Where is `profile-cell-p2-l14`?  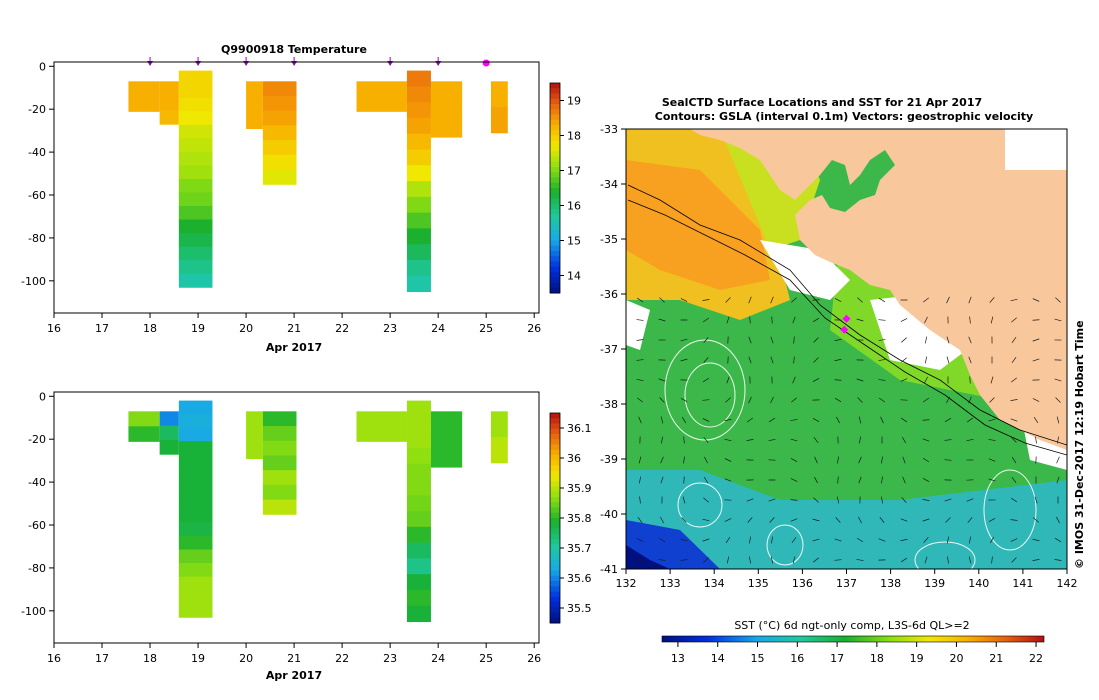 profile-cell-p2-l14 is located at coordinates (195, 597).